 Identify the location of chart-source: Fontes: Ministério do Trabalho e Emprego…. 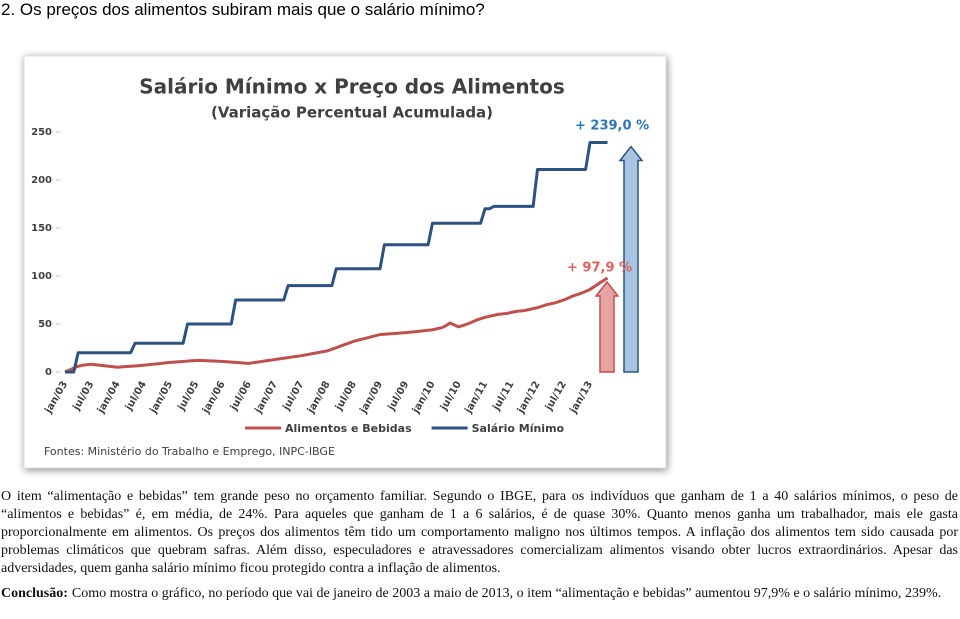
(189, 451).